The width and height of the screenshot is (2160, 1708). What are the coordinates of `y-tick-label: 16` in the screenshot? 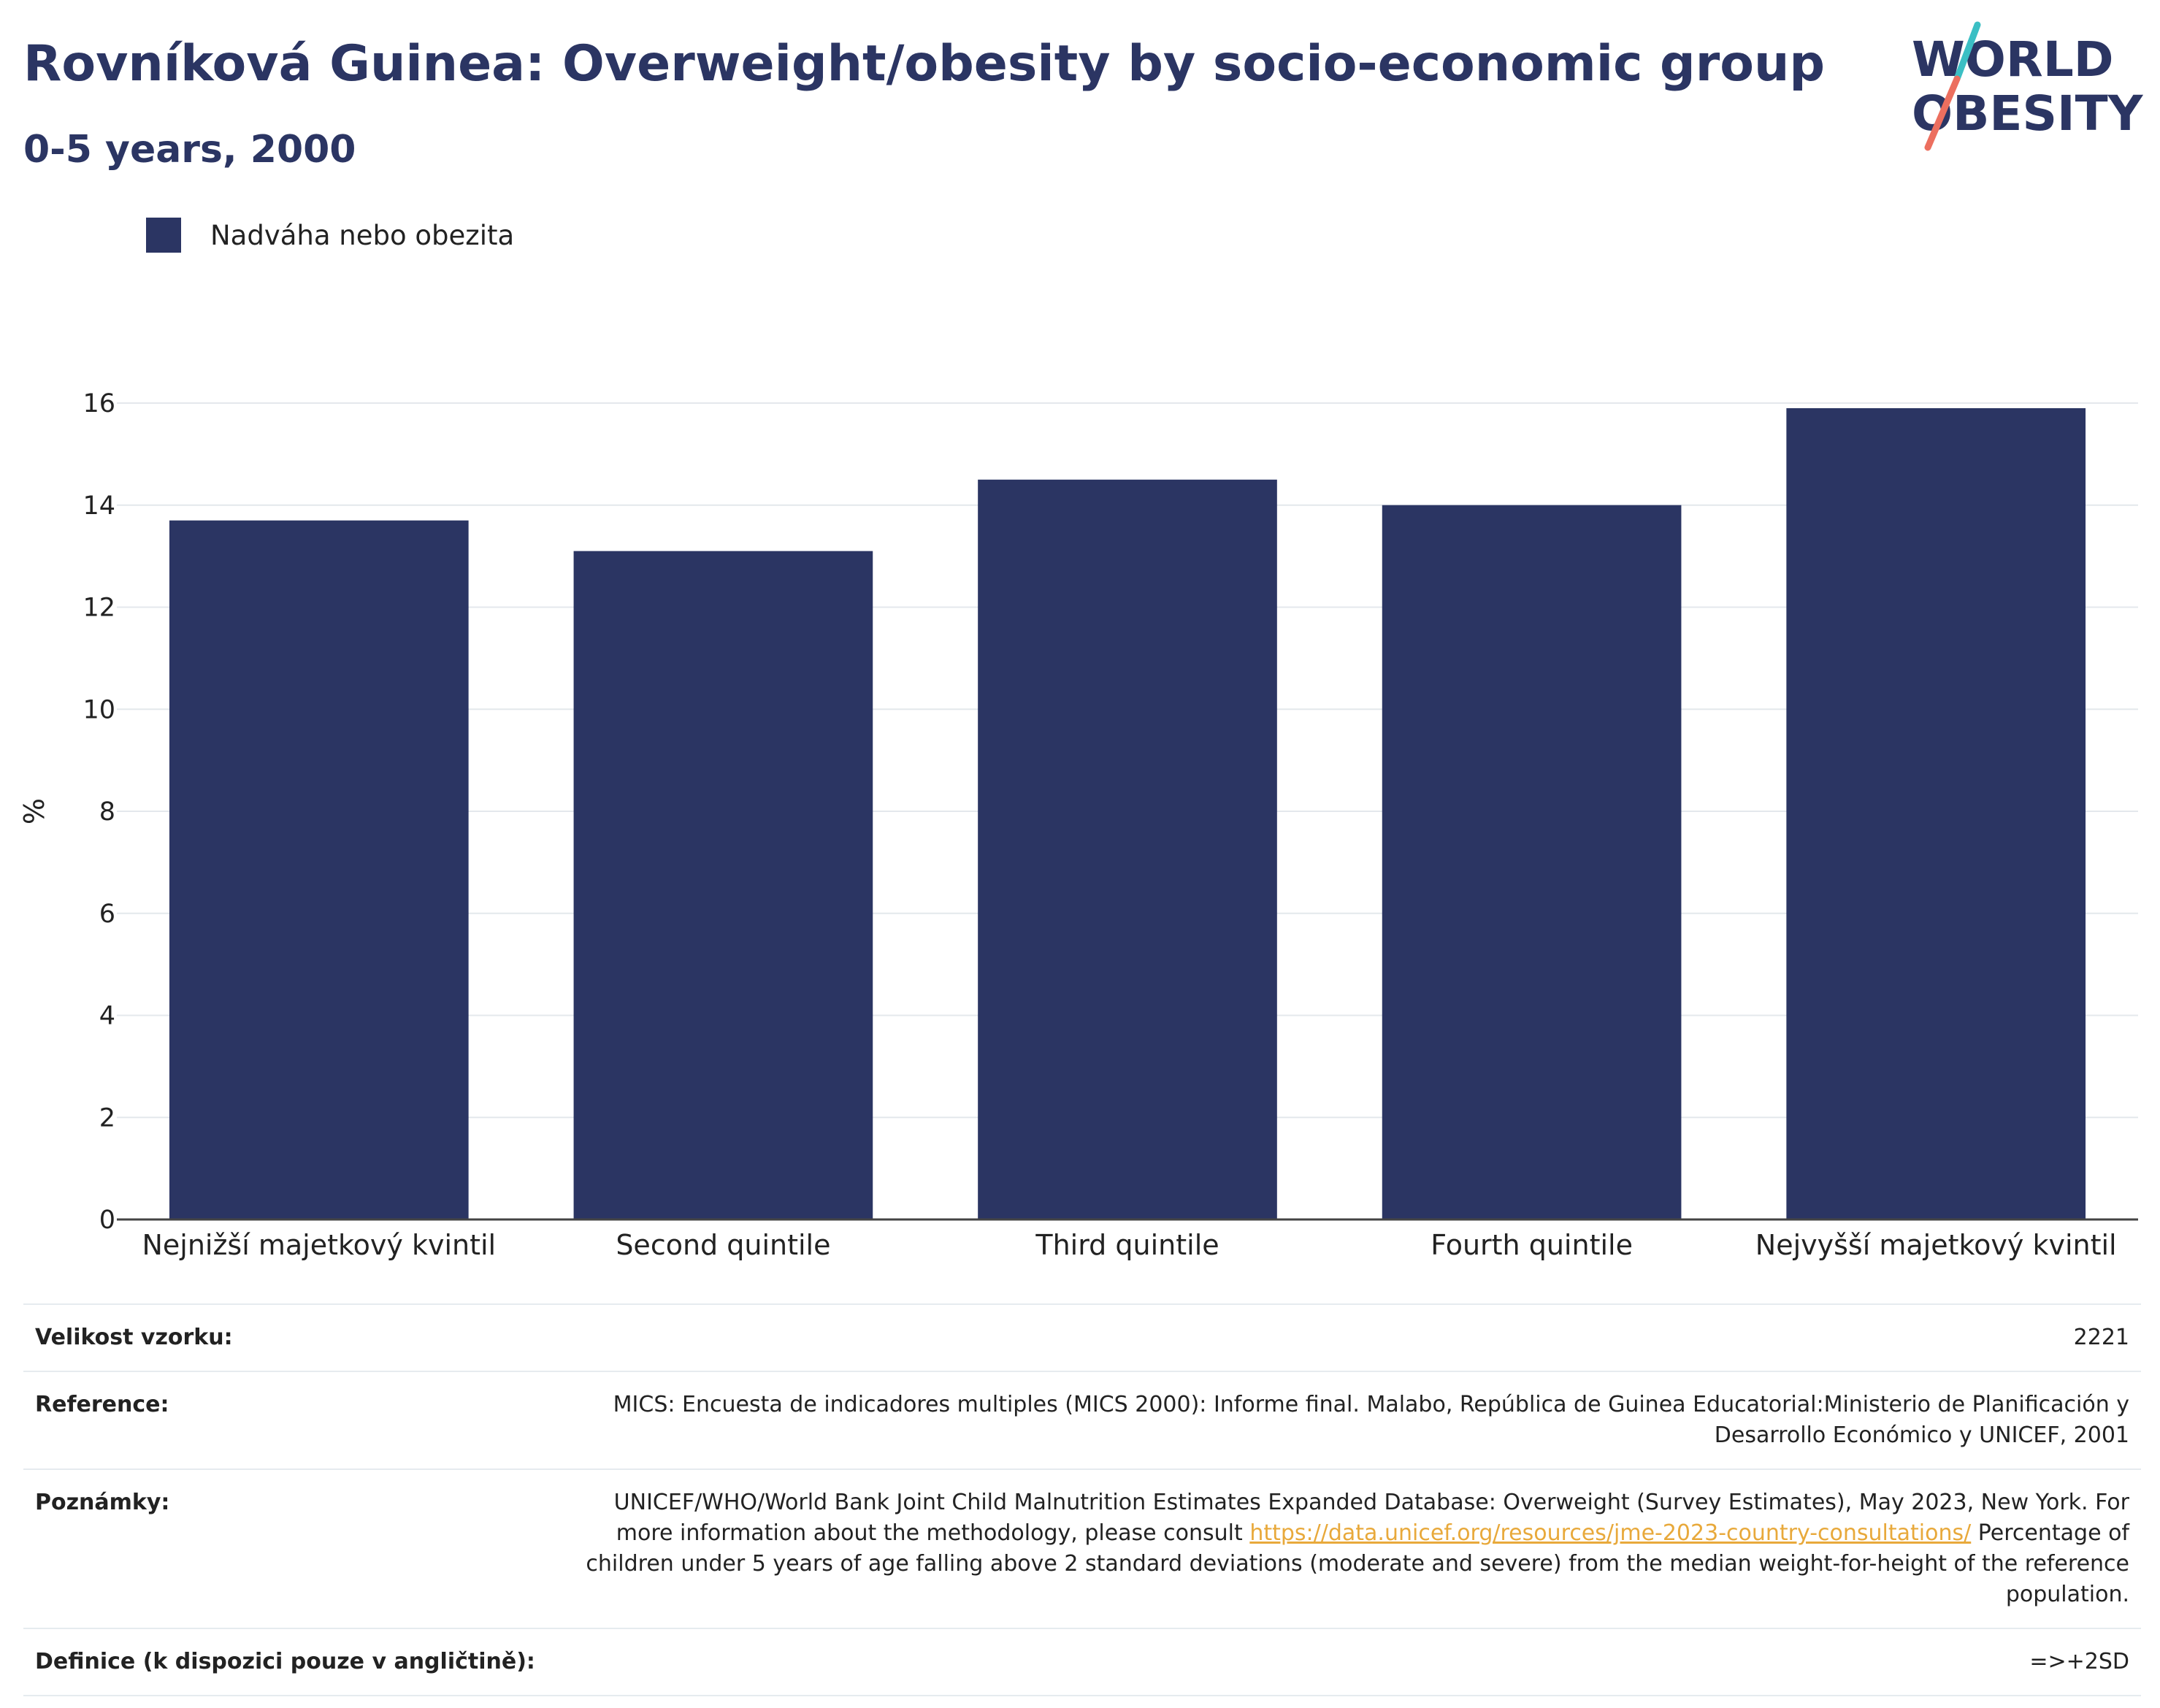 It's located at (99, 403).